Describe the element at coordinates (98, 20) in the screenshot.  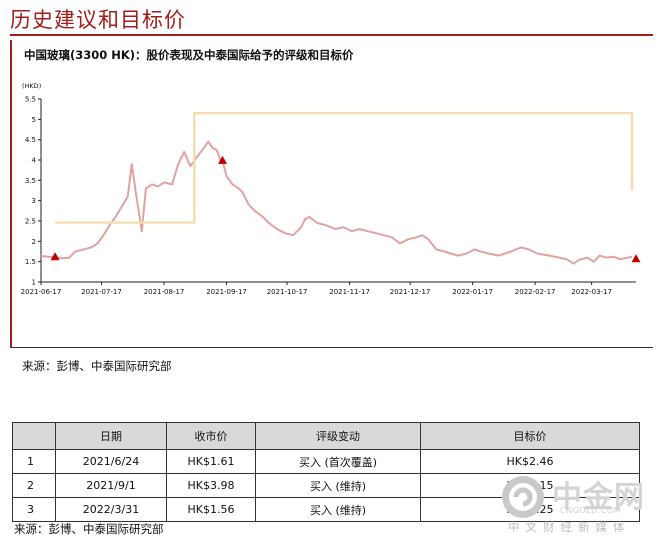
I see `page-title: 历史建议和目标价` at that location.